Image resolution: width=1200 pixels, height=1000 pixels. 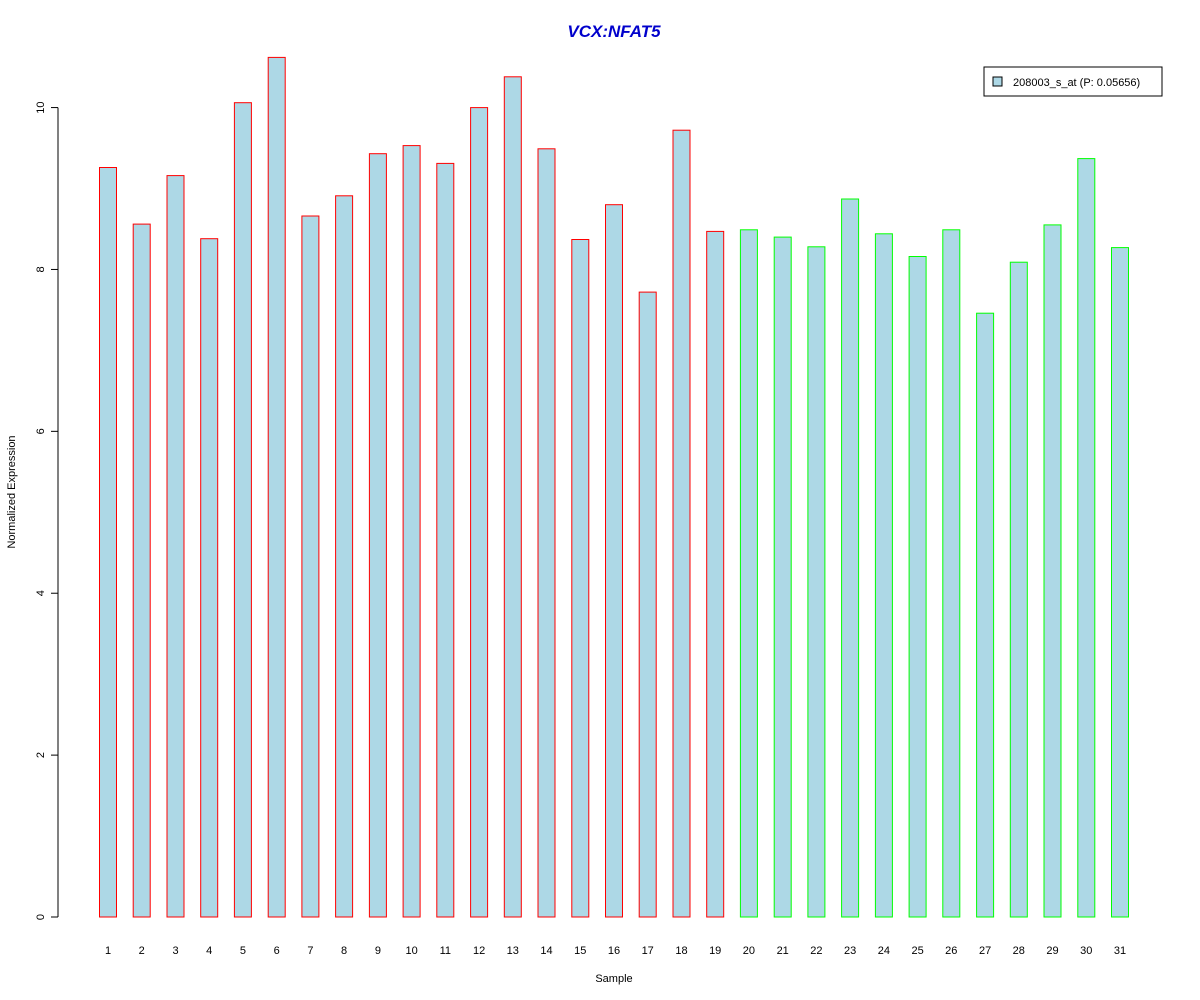 I want to click on y-tick-label: 10, so click(x=41, y=107).